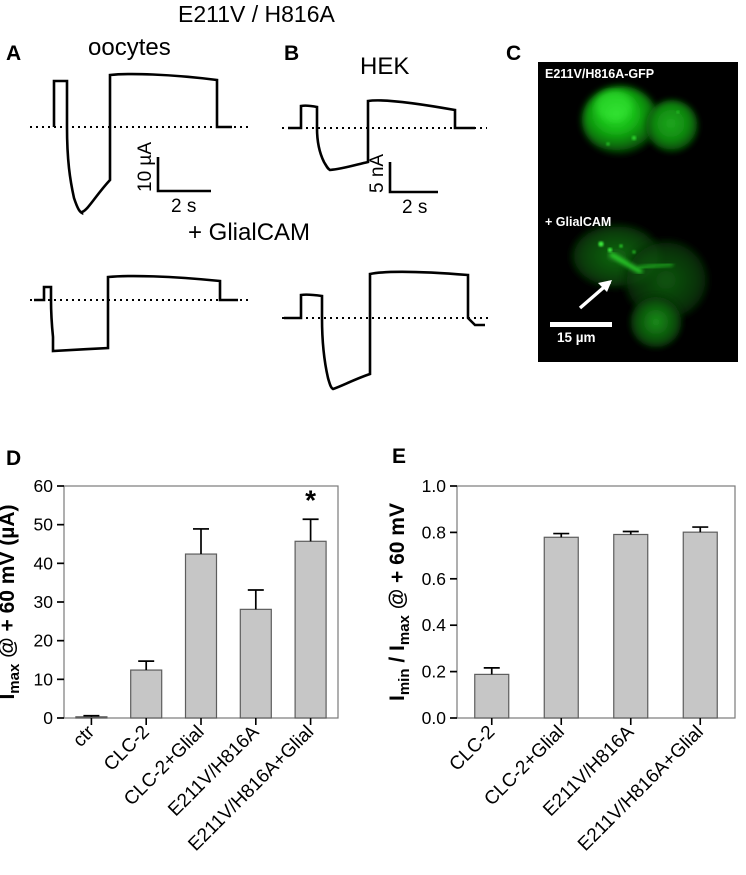  What do you see at coordinates (638, 136) in the screenshot?
I see `micrograph-top-gfp: E211V/H816A-GFP` at bounding box center [638, 136].